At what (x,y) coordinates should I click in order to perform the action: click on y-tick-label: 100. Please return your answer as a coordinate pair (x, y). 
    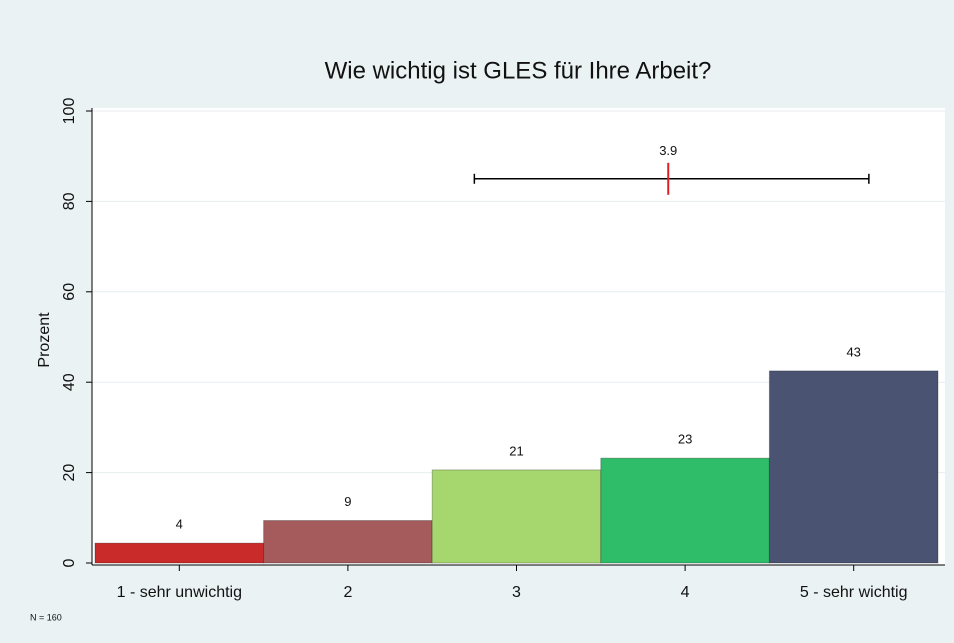
    Looking at the image, I should click on (69, 111).